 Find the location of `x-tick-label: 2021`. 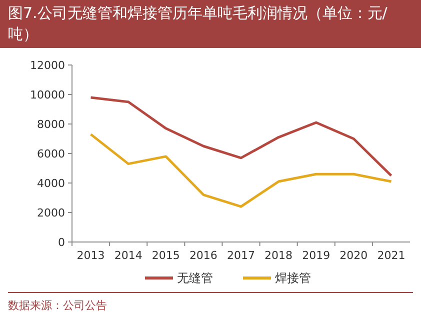

x-tick-label: 2021 is located at coordinates (391, 255).